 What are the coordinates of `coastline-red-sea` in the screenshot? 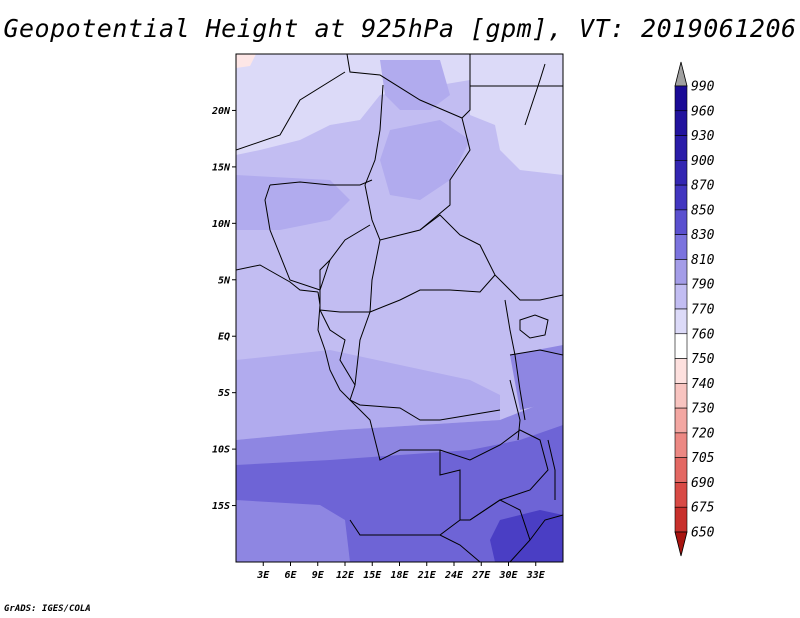 It's located at (535, 94).